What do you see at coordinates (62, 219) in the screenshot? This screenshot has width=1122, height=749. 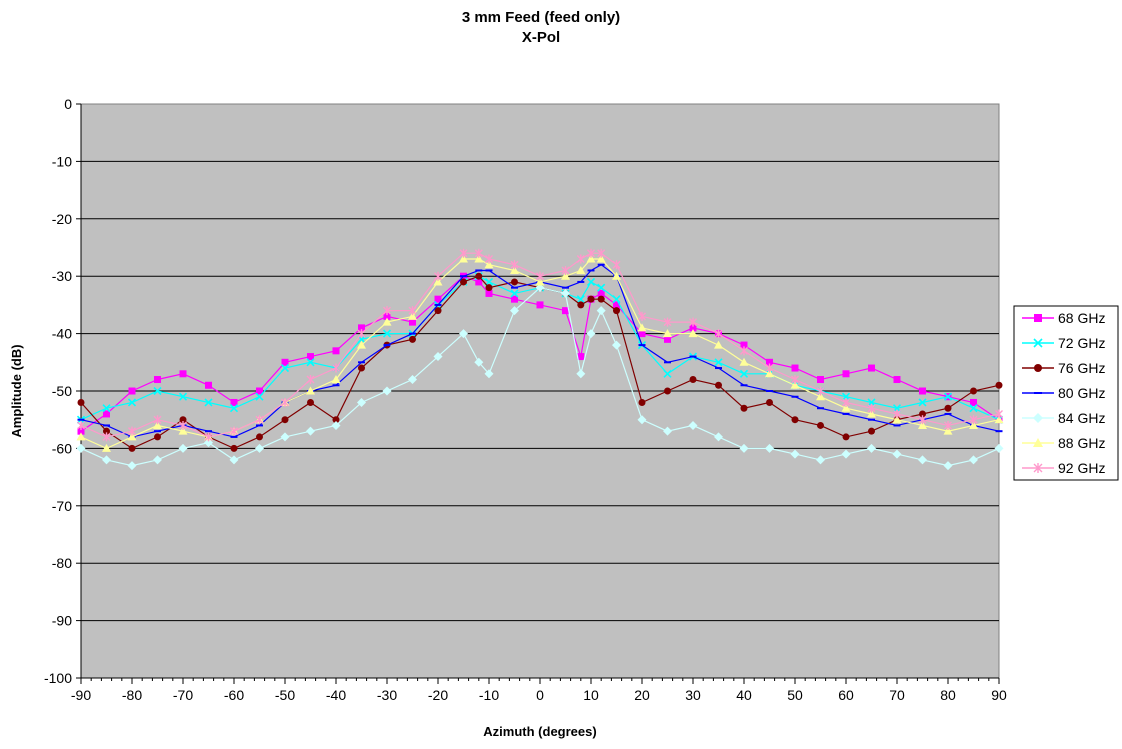 I see `y-tick-label: -20` at bounding box center [62, 219].